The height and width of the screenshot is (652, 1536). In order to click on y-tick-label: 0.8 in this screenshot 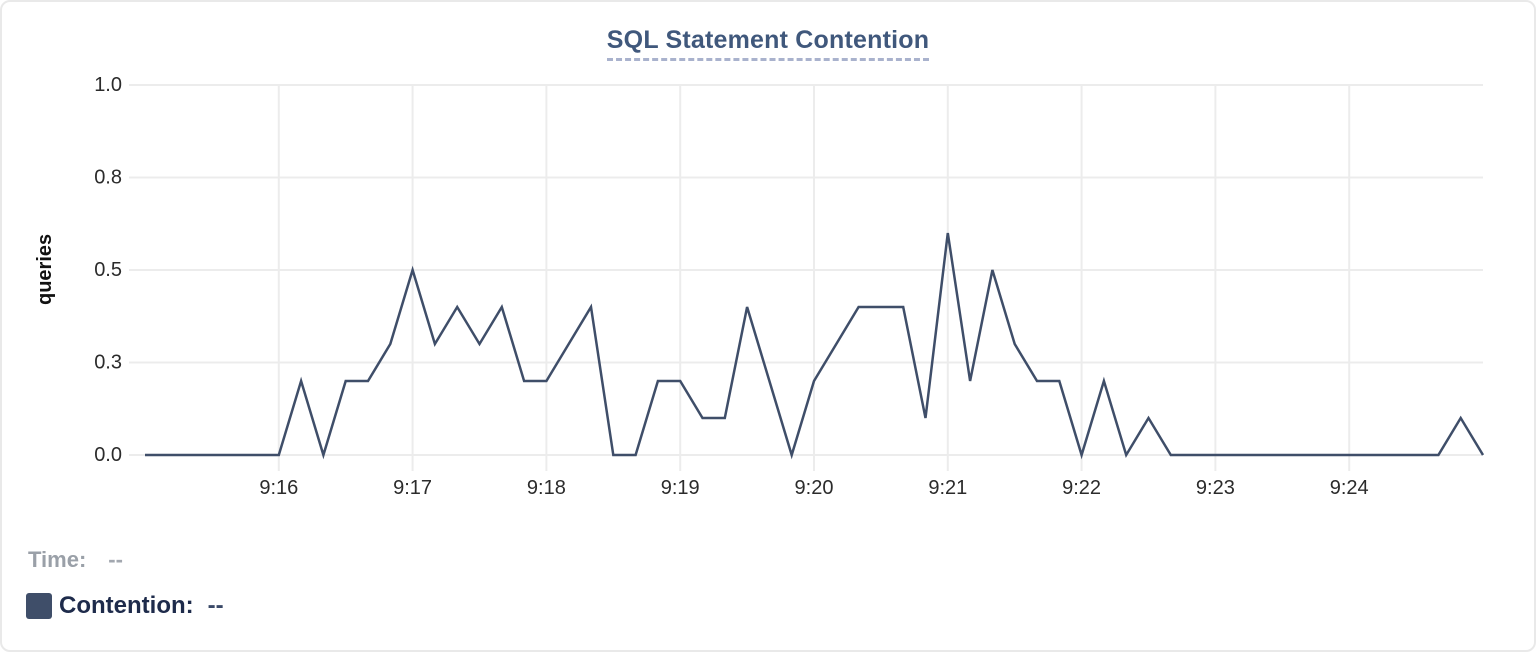, I will do `click(108, 178)`.